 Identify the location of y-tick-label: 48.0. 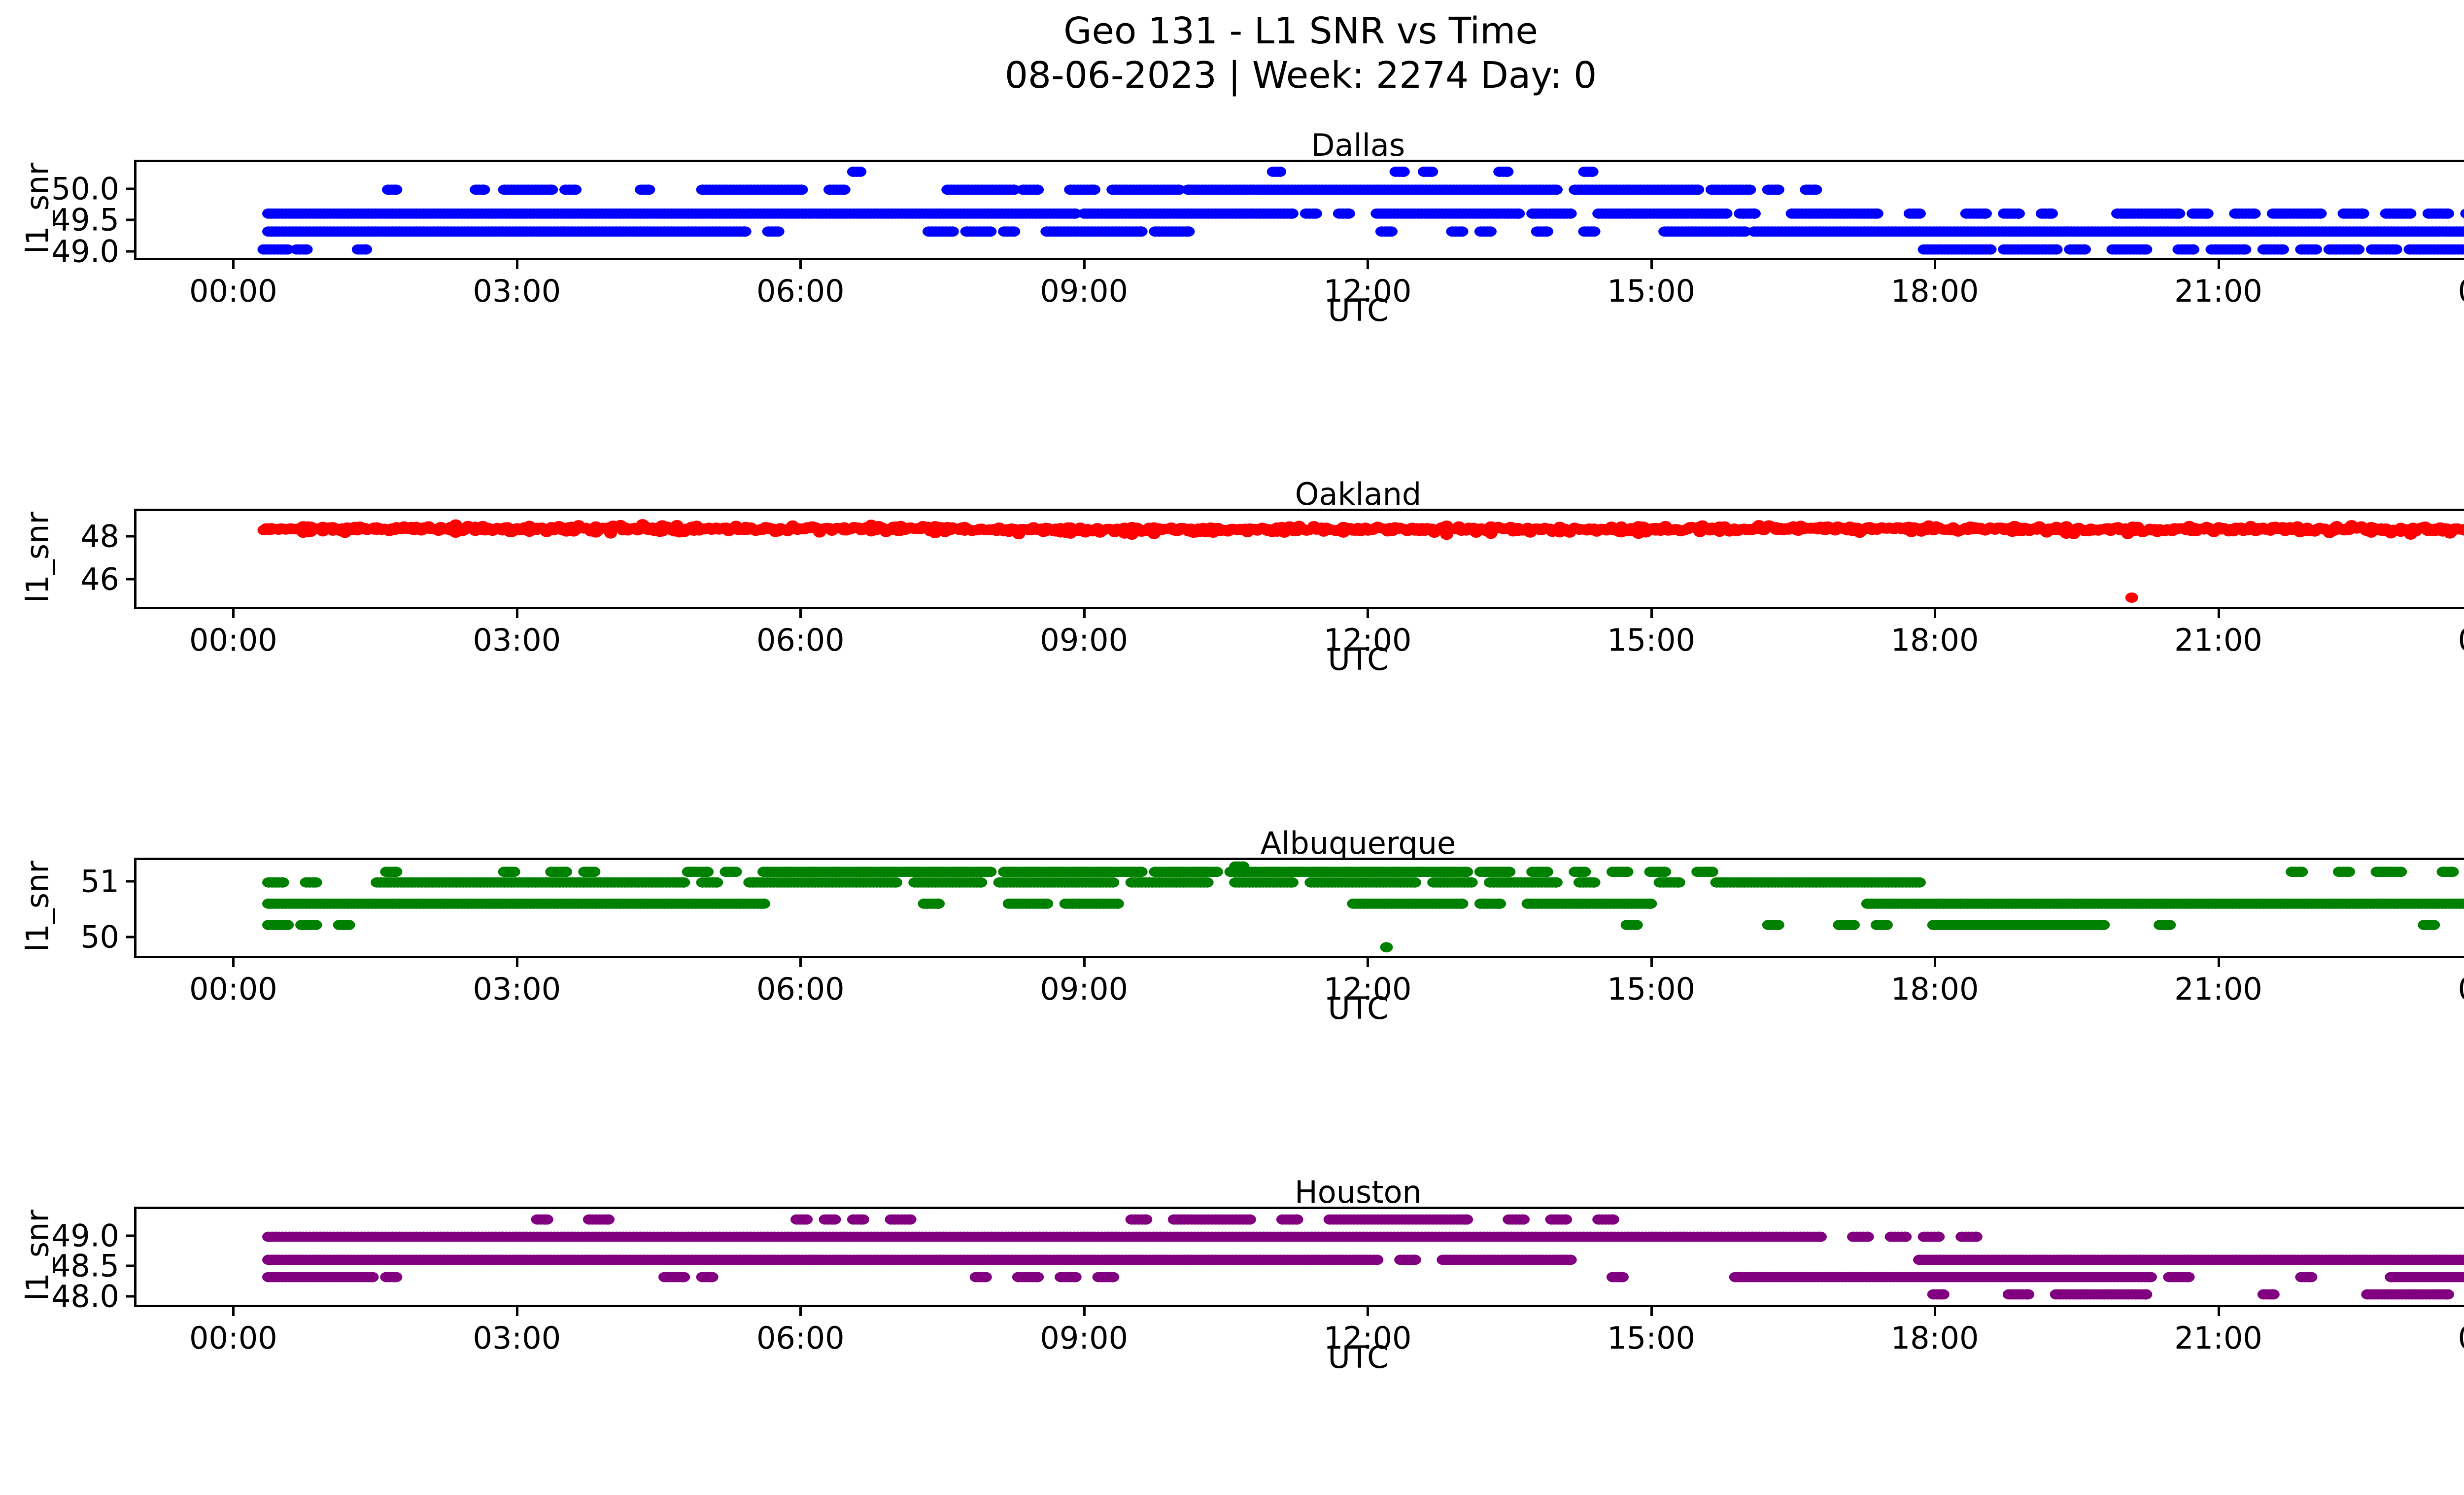
(85, 1296).